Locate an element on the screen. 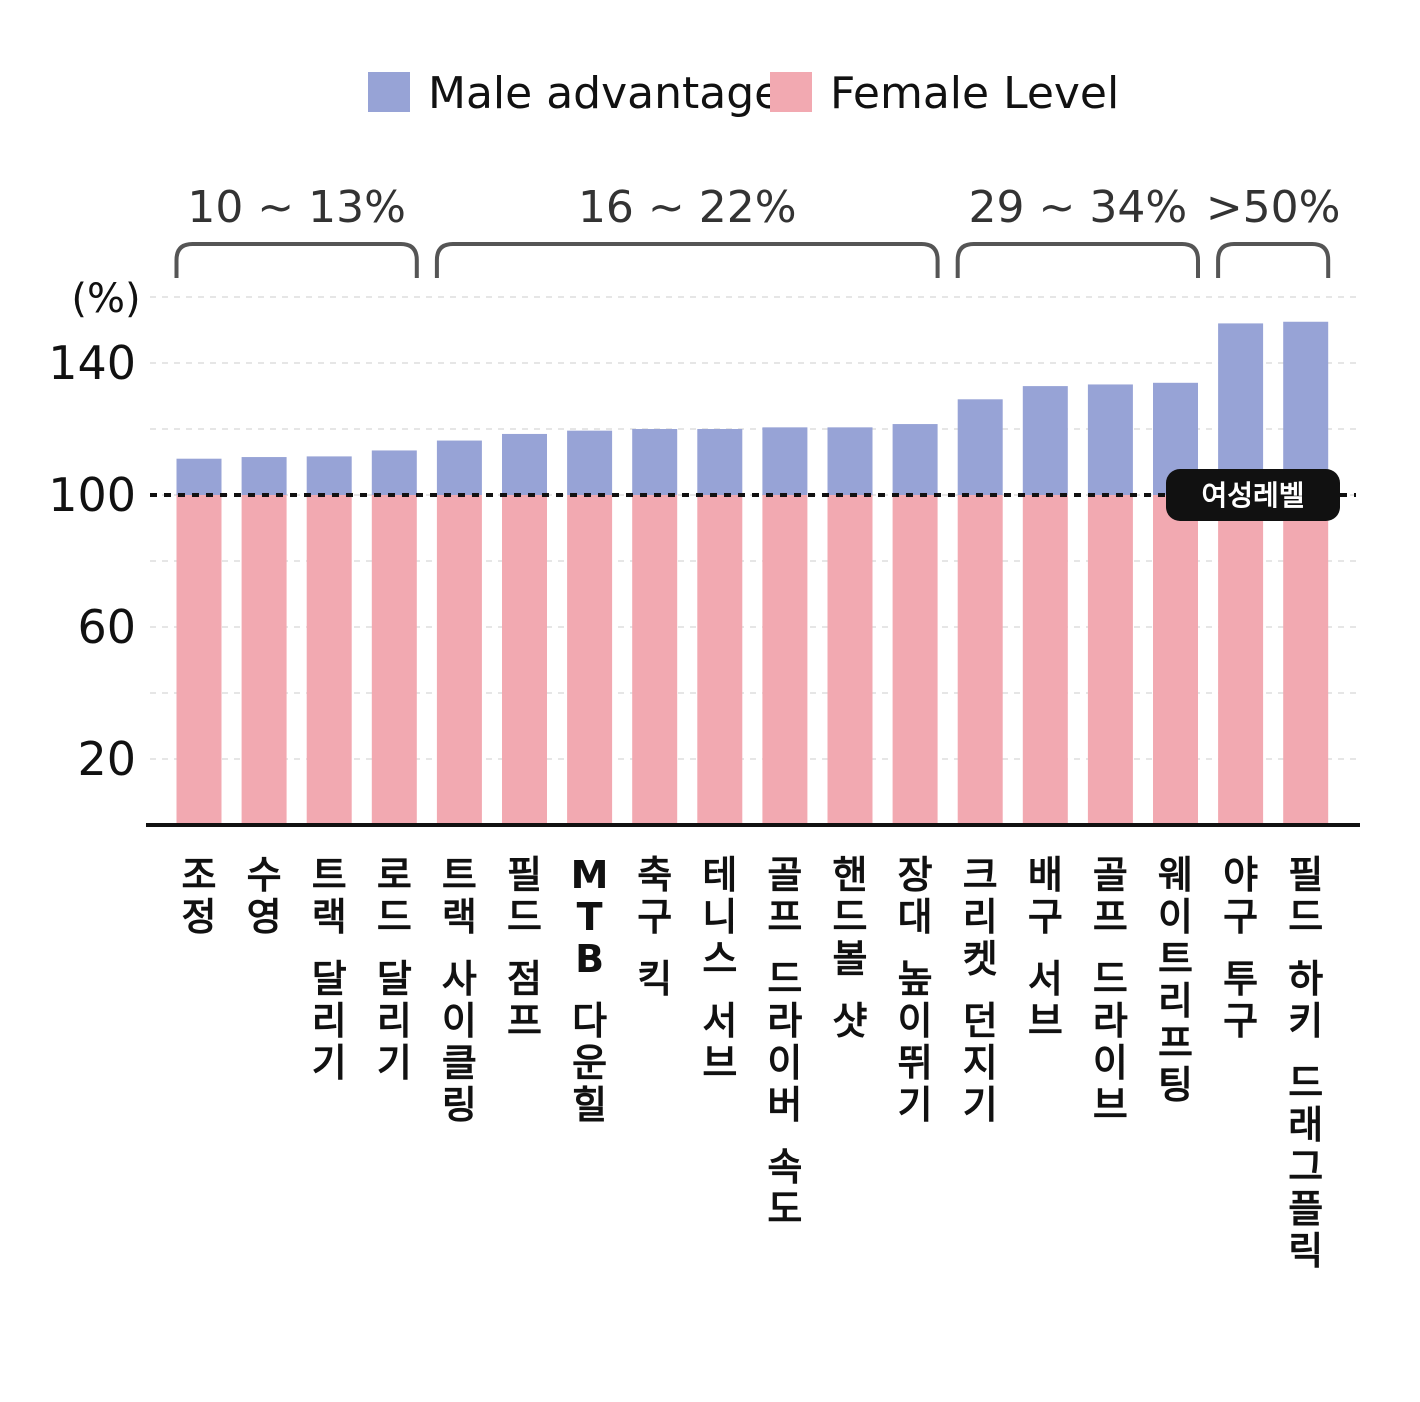 This screenshot has width=1420, height=1402. y-tick-label: 100 is located at coordinates (92, 495).